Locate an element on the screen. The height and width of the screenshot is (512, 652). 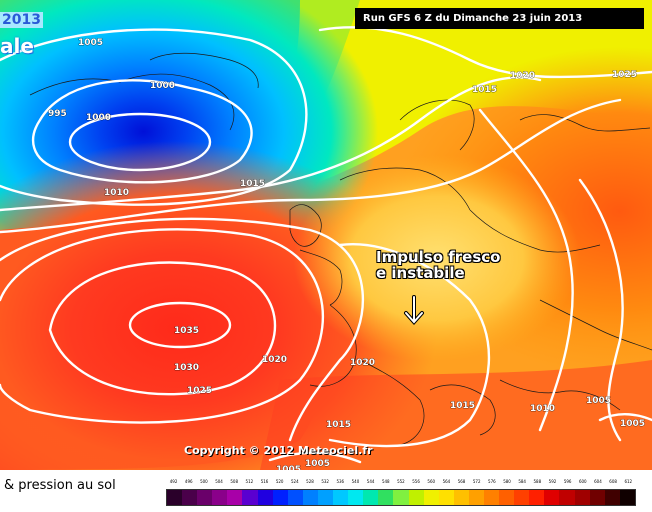
legend-tick-label: 568 is located at coordinates (461, 481).